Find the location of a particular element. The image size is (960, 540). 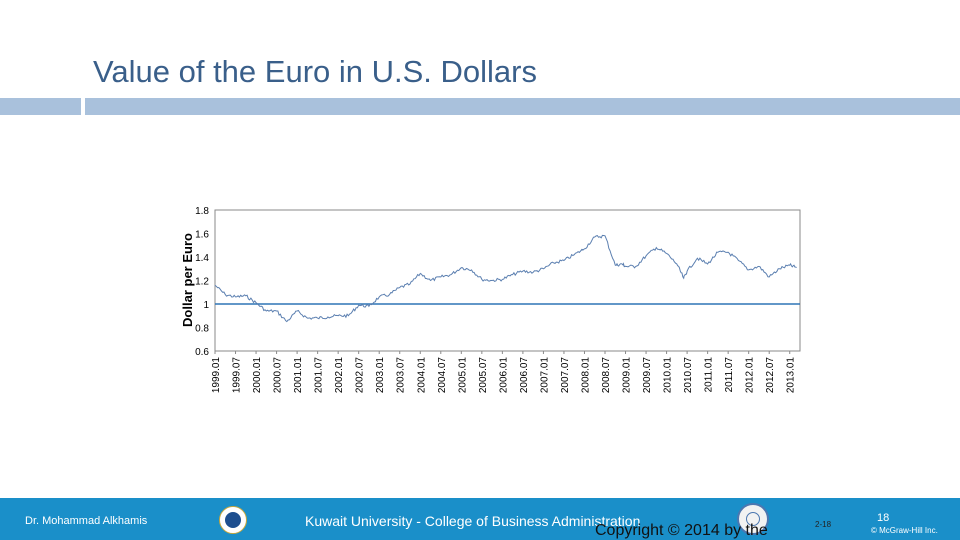

y-axis-label: Dollar per Euro is located at coordinates (187, 280).